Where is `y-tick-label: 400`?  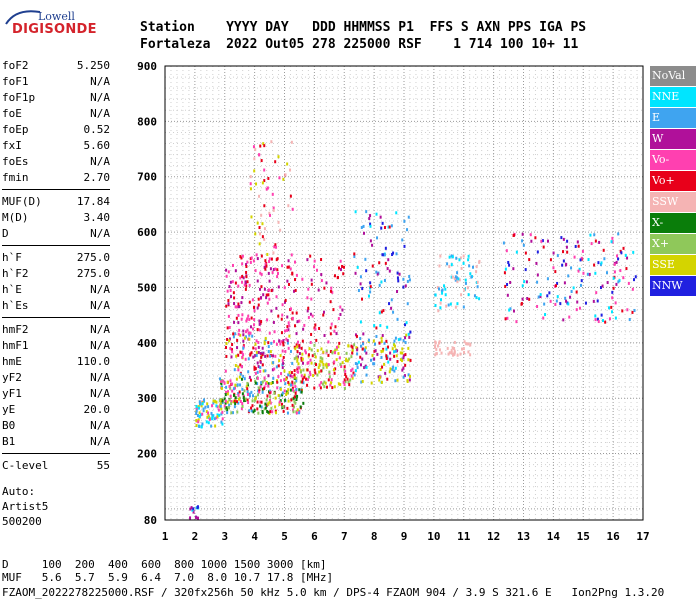 y-tick-label: 400 is located at coordinates (147, 343).